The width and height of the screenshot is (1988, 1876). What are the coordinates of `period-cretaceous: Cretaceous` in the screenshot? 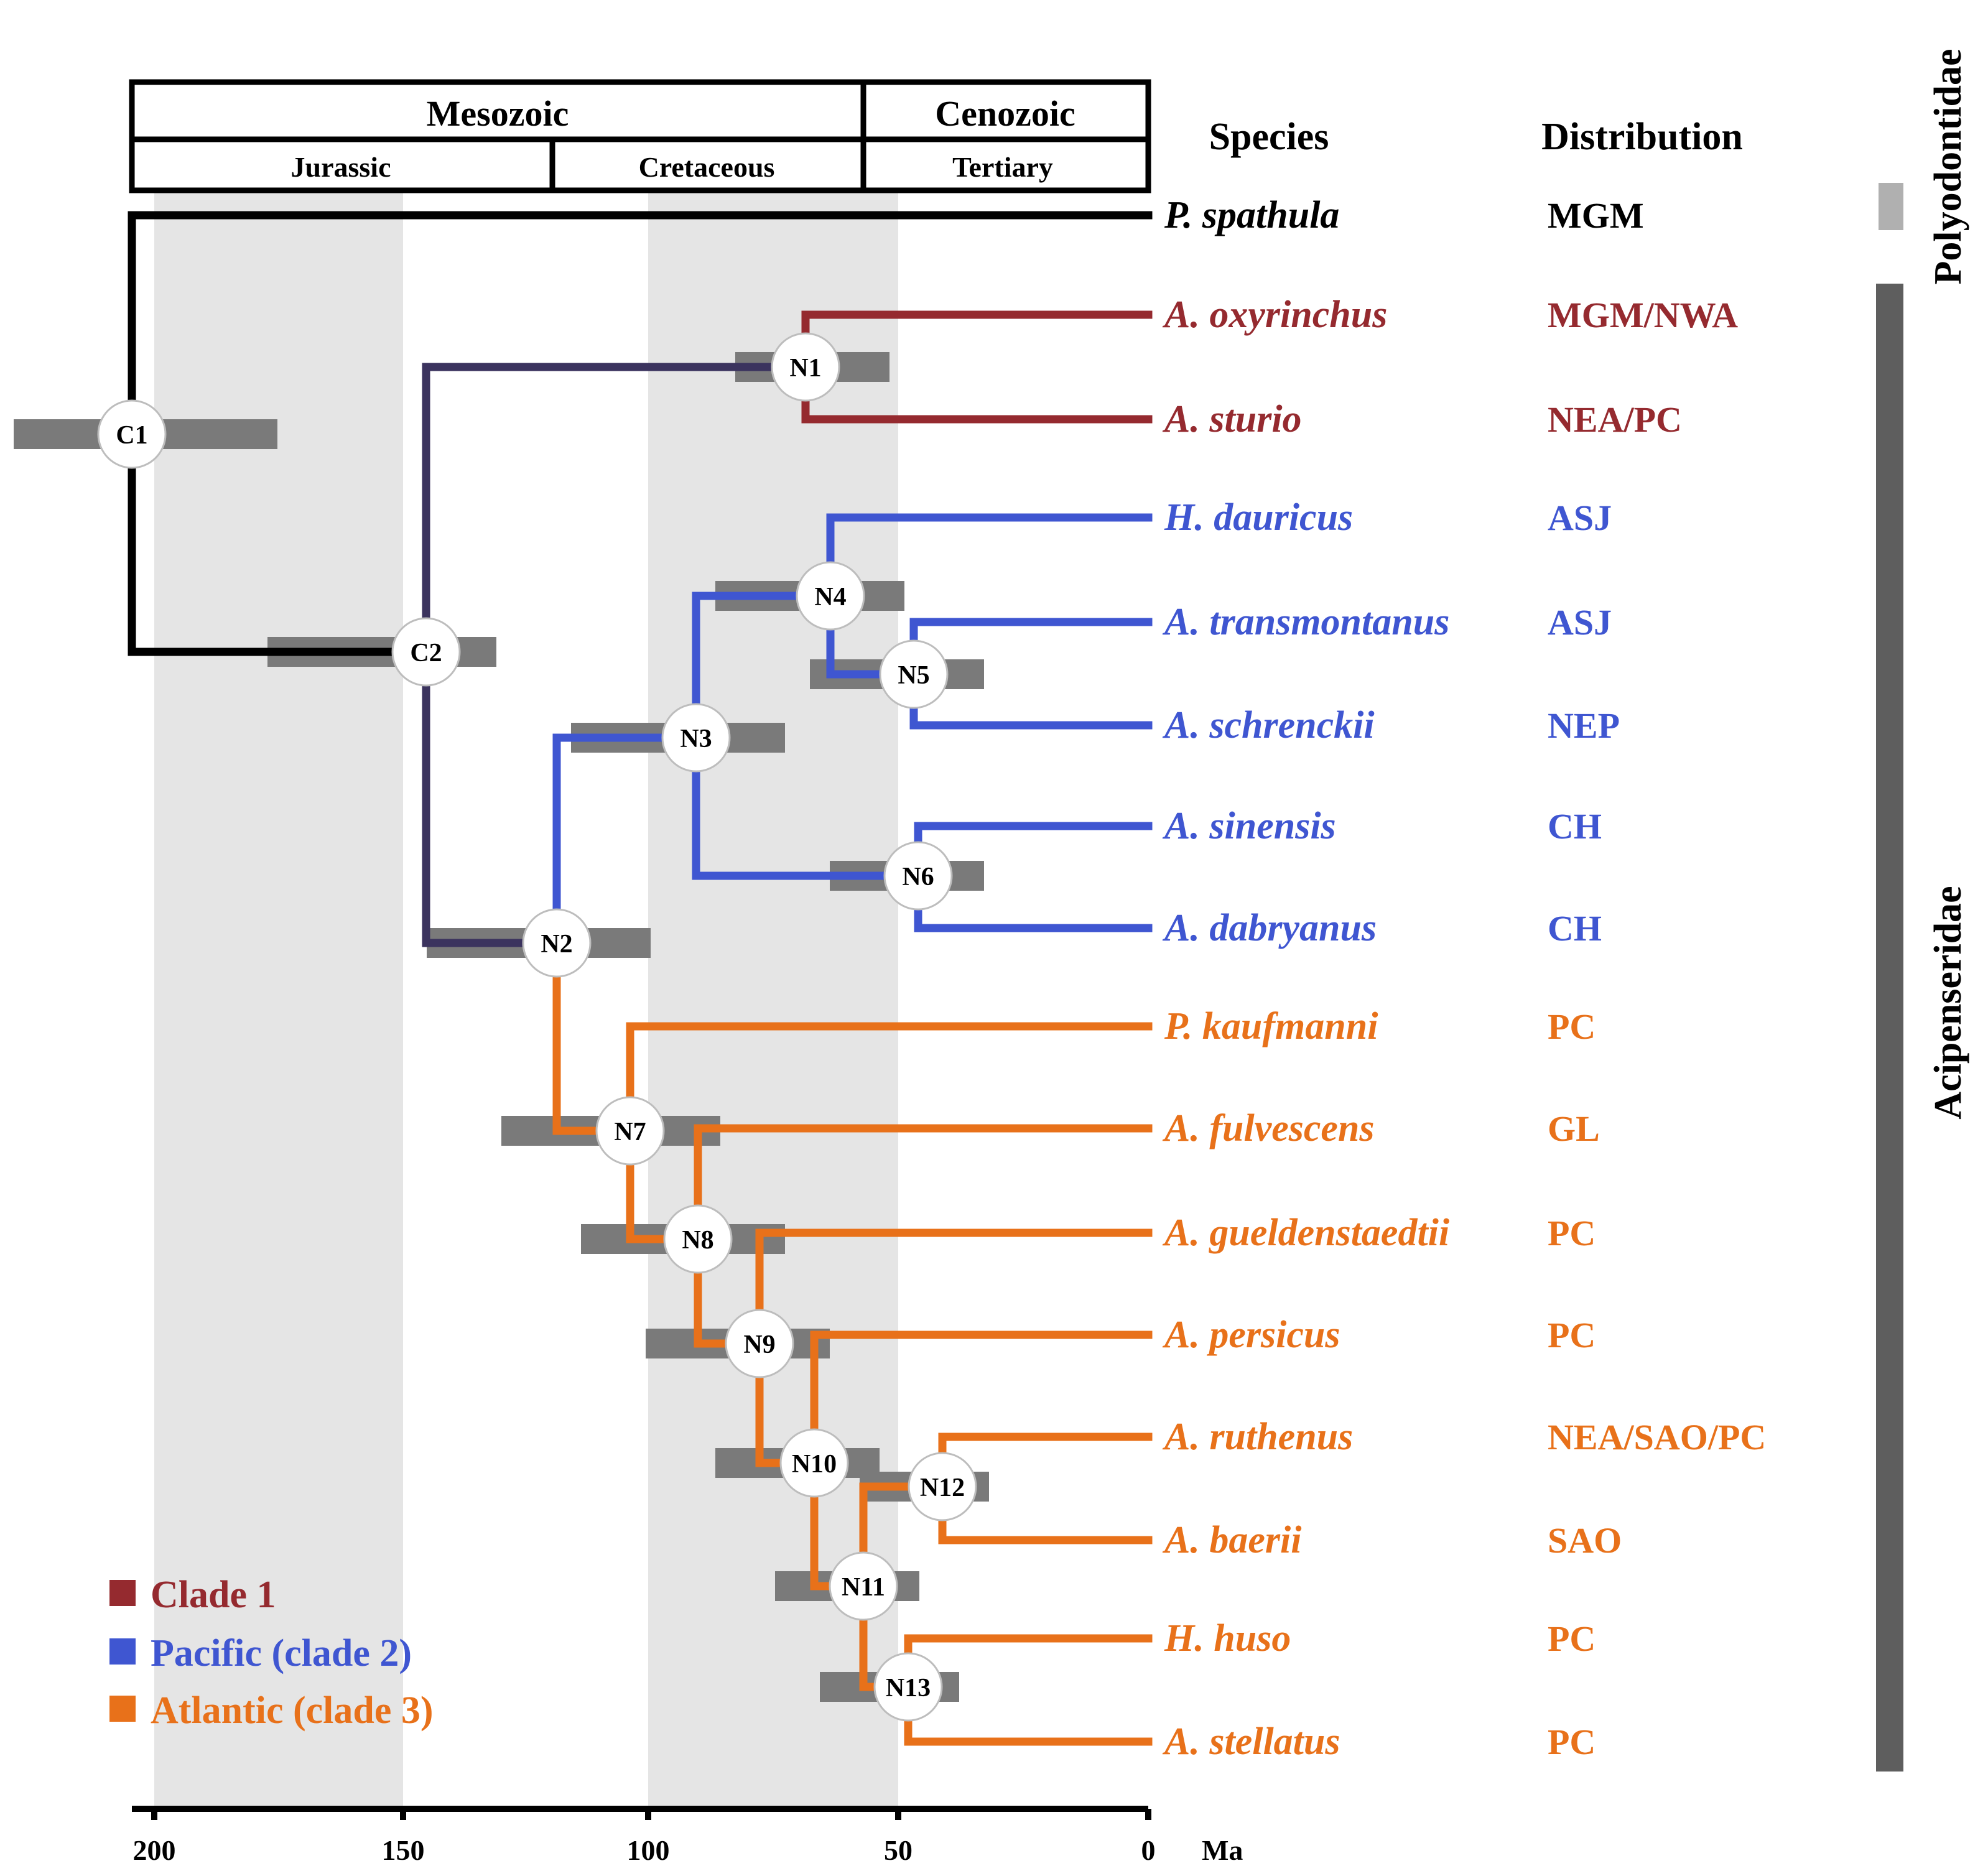 It's located at (707, 167).